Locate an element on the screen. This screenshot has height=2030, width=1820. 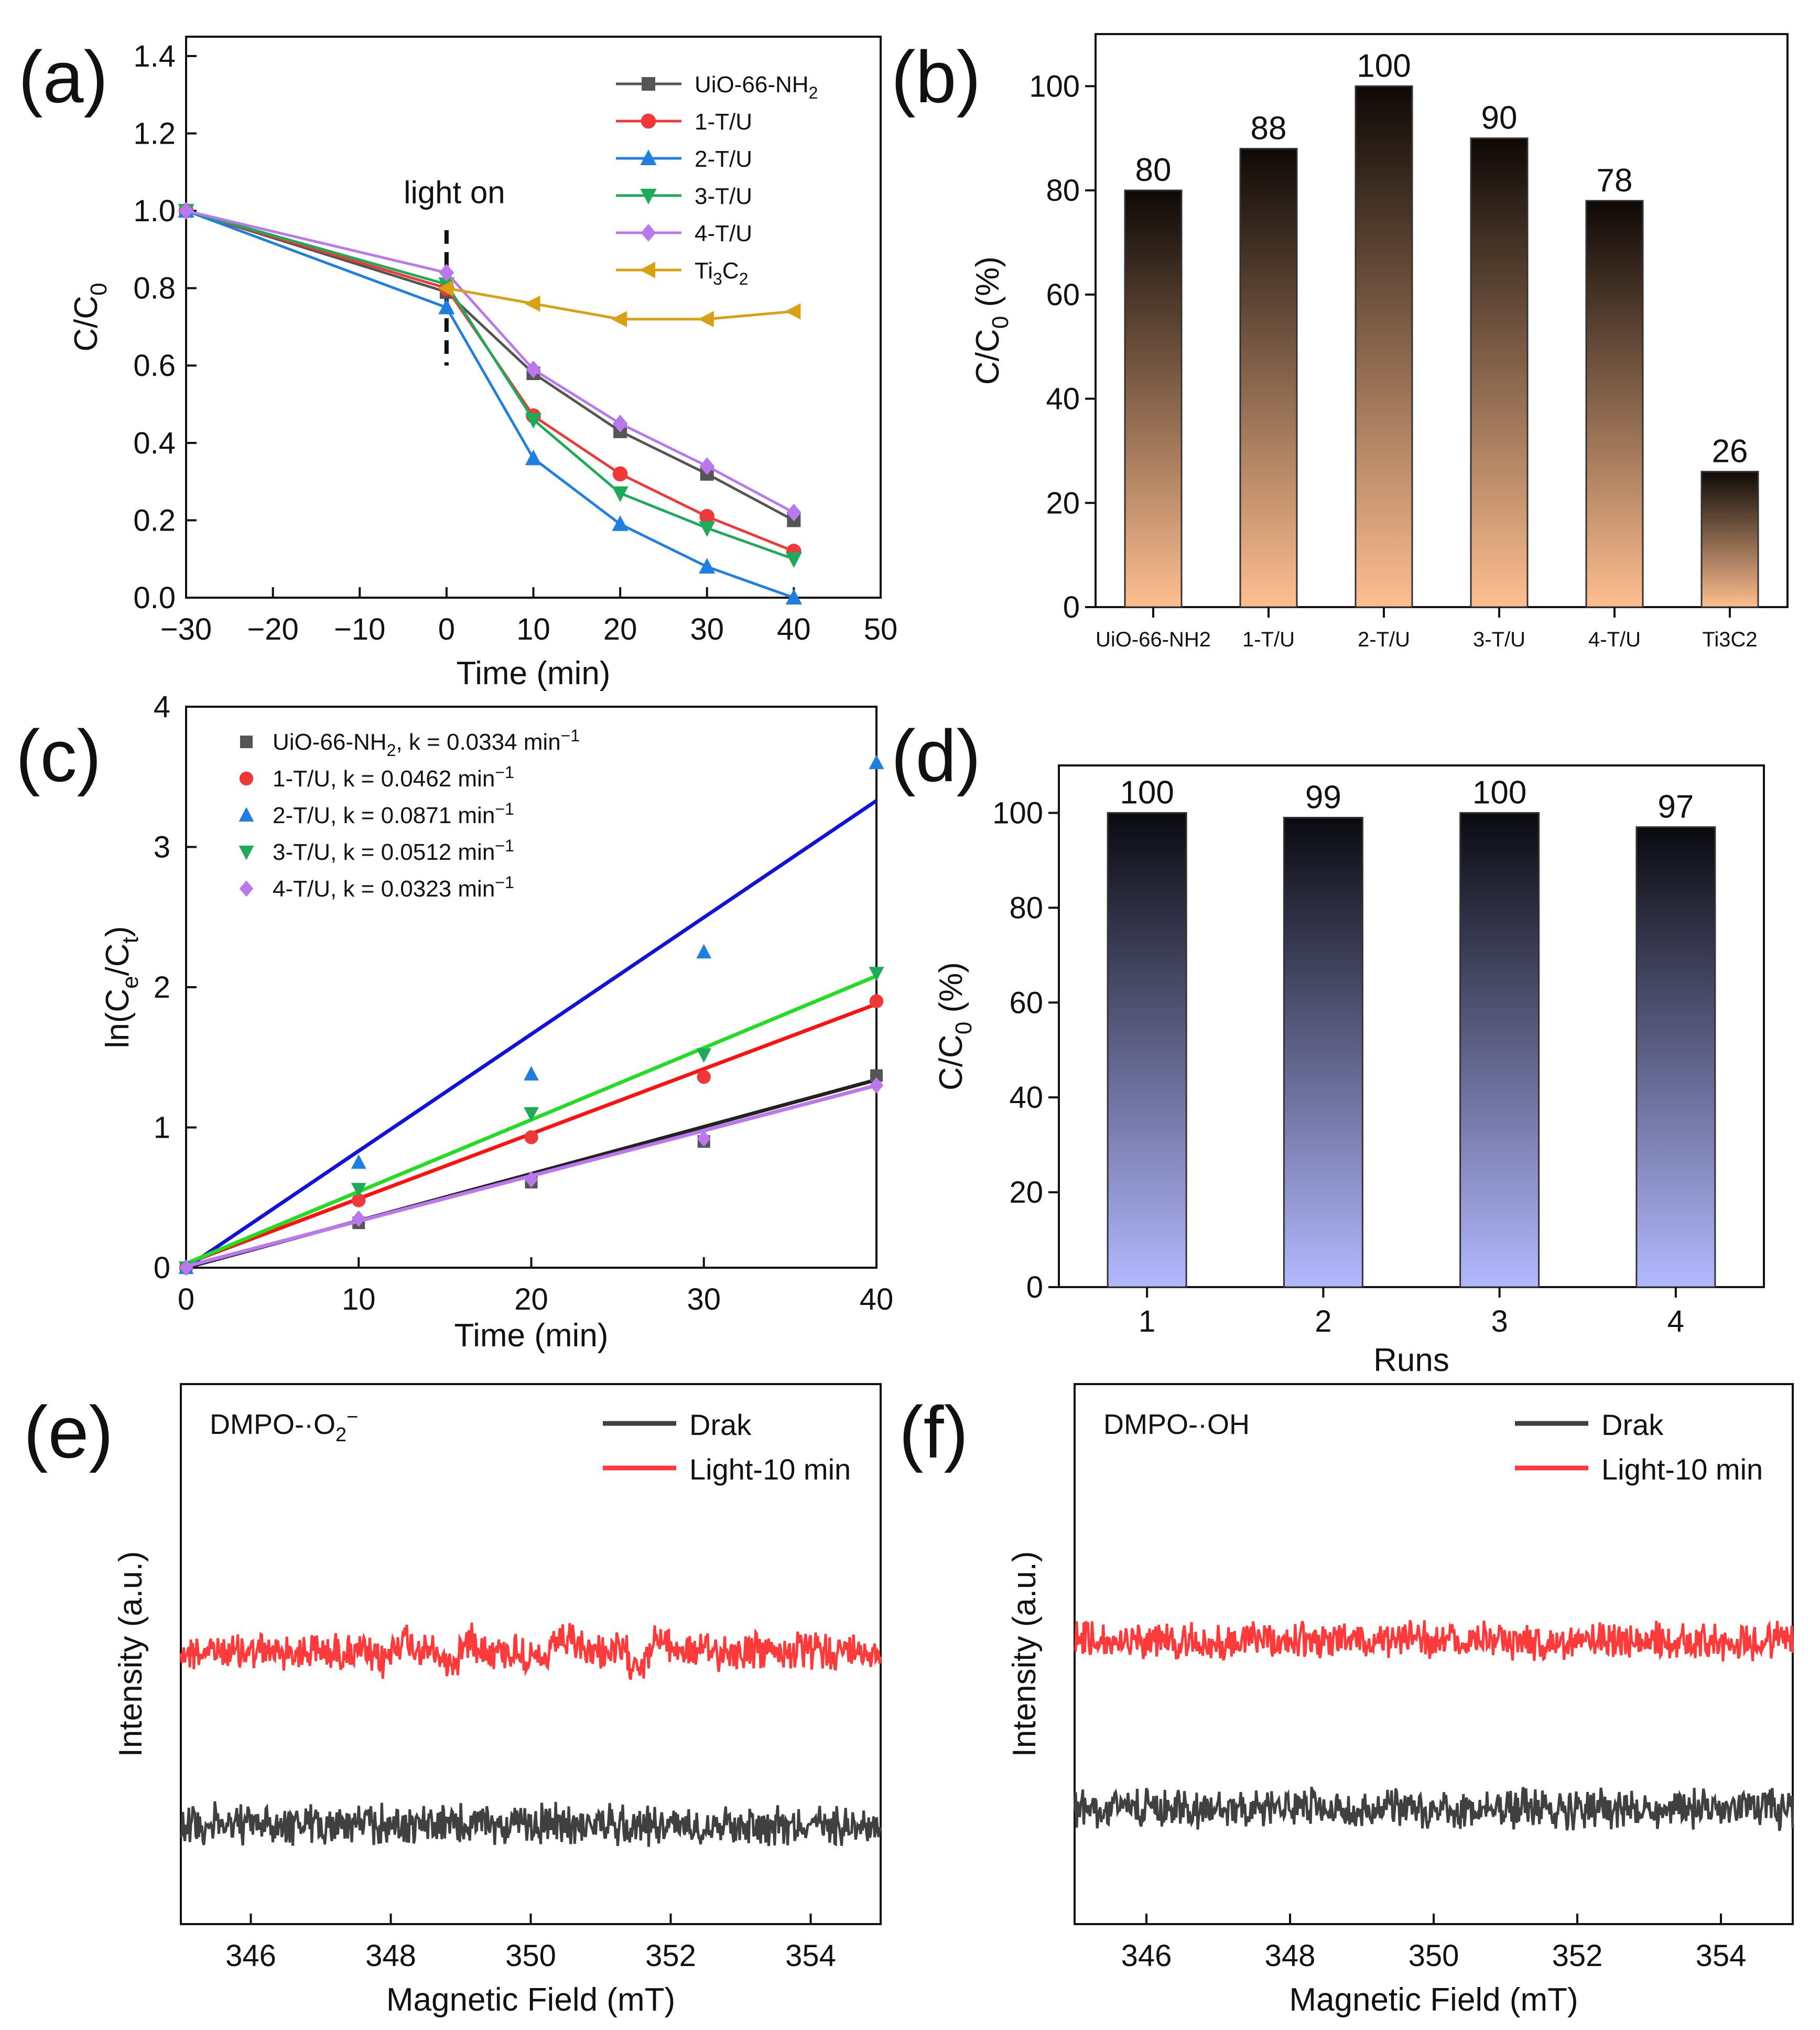
light-on-annotation: light on is located at coordinates (454, 193).